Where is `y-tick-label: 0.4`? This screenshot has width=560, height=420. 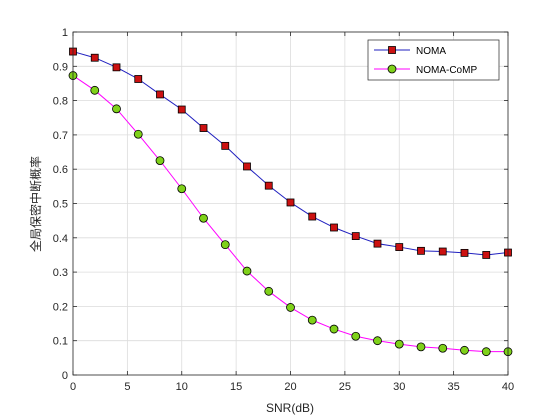 y-tick-label: 0.4 is located at coordinates (60, 239).